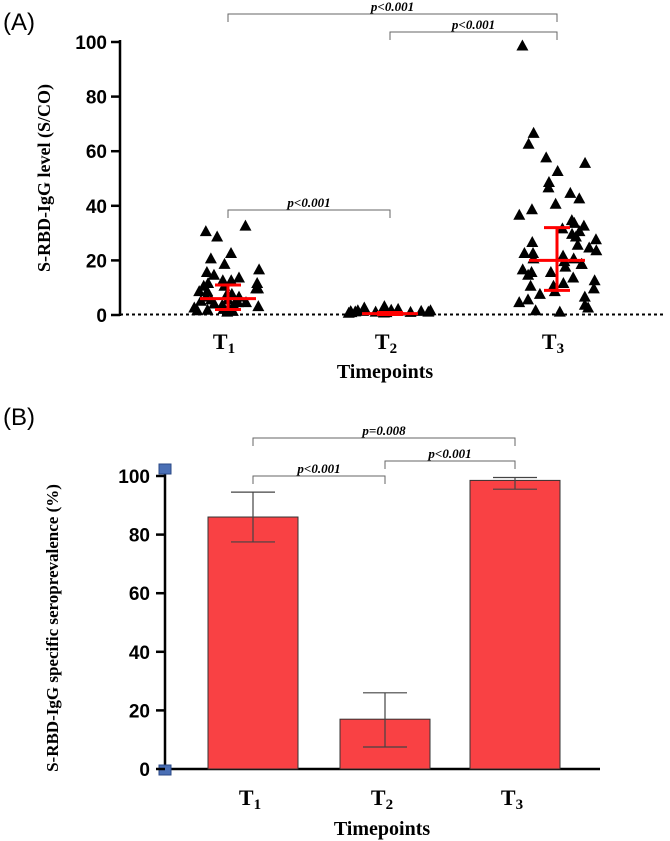  I want to click on panel-a-y-tick-label: 0, so click(101, 316).